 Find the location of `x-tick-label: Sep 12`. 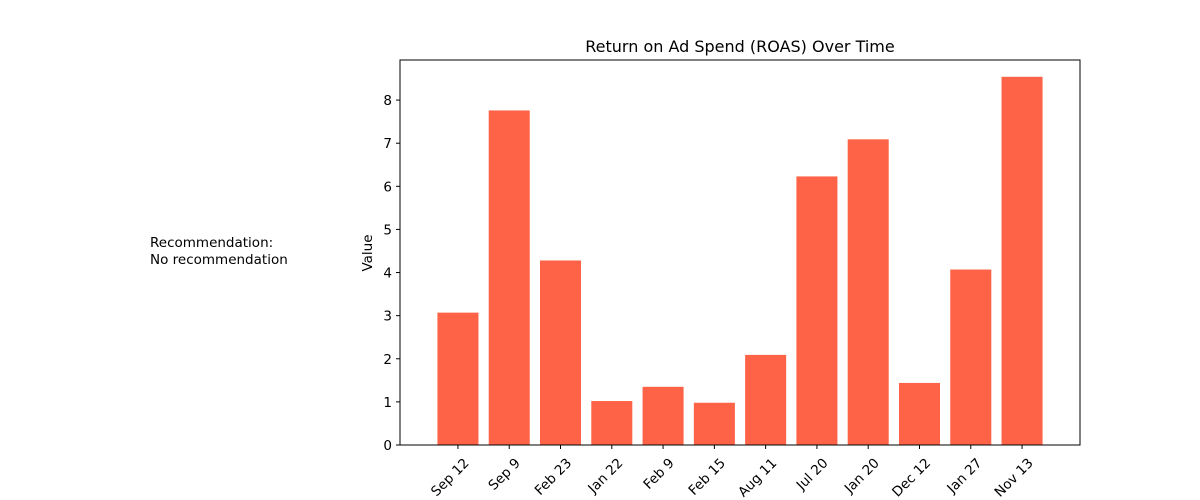

x-tick-label: Sep 12 is located at coordinates (450, 477).